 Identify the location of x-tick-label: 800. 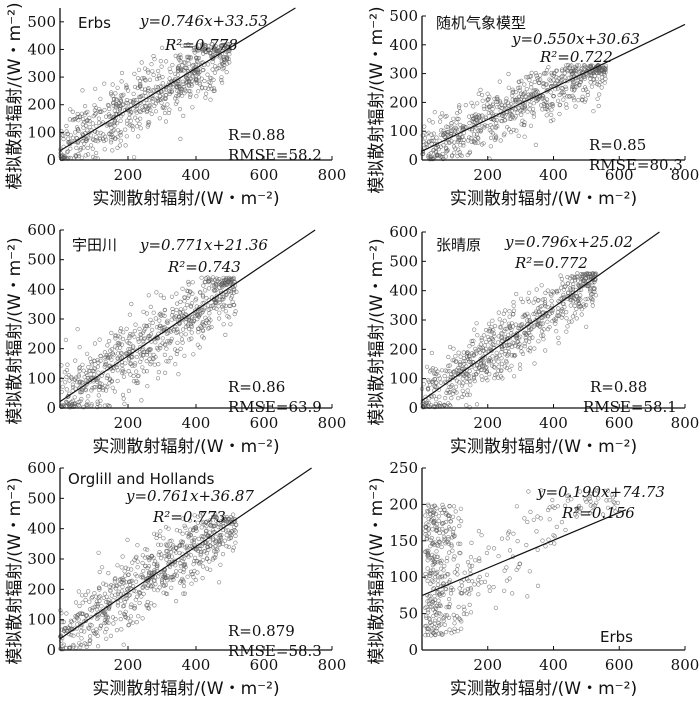
(332, 423).